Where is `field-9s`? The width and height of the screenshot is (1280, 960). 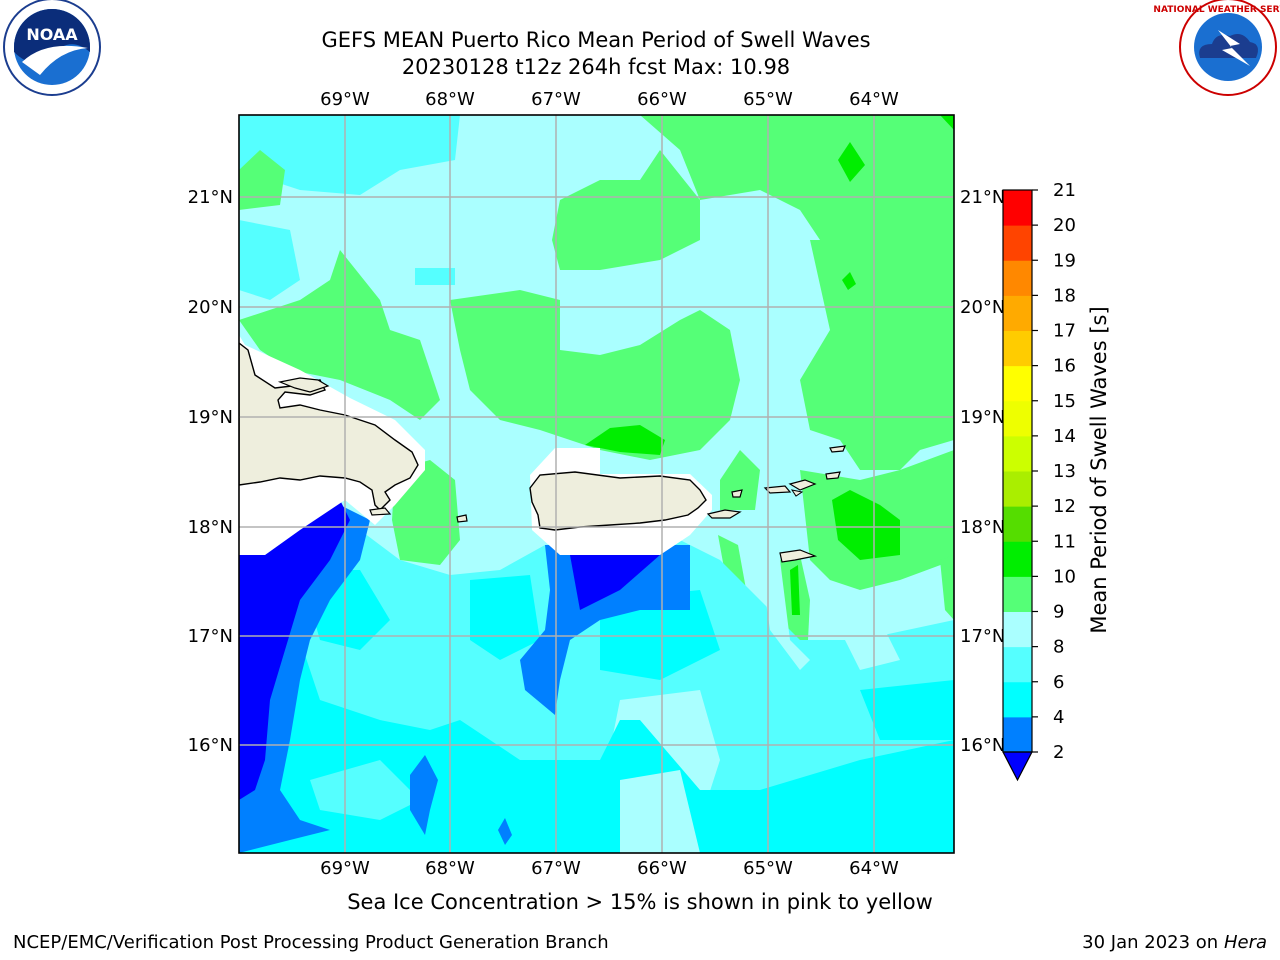 field-9s is located at coordinates (870, 645).